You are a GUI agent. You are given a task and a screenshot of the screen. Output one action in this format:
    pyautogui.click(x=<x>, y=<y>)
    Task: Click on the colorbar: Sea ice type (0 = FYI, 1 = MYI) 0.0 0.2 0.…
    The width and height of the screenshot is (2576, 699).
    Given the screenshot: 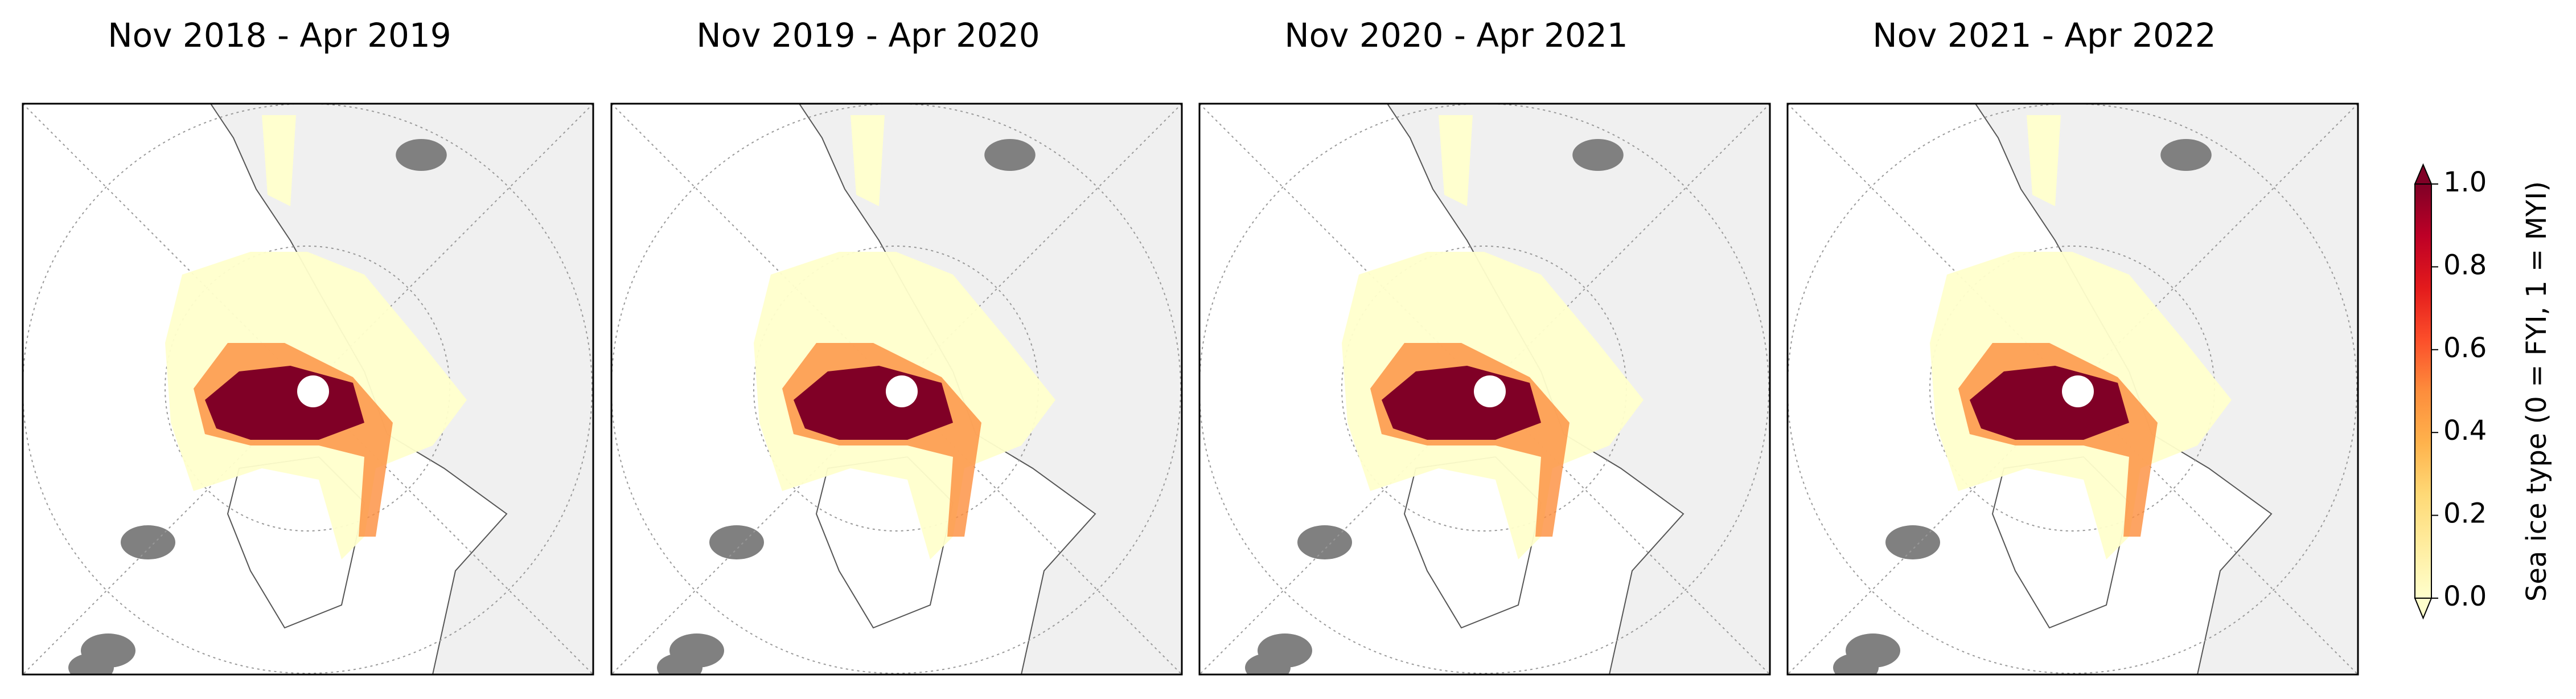 What is the action you would take?
    pyautogui.click(x=2483, y=391)
    